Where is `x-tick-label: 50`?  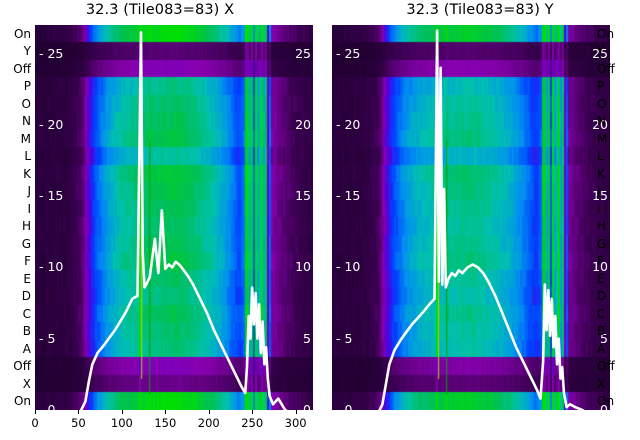
x-tick-label: 50 is located at coordinates (78, 423).